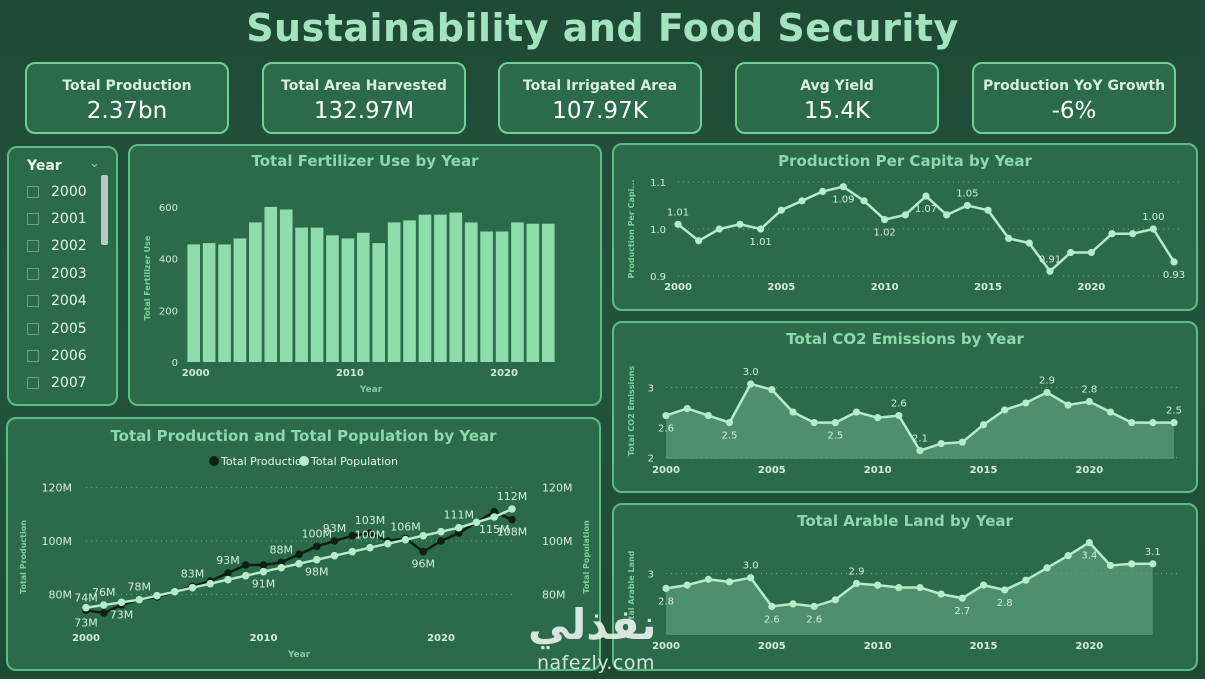  Describe the element at coordinates (905, 339) in the screenshot. I see `chart-title: Total CO2 Emissions by Year` at that location.